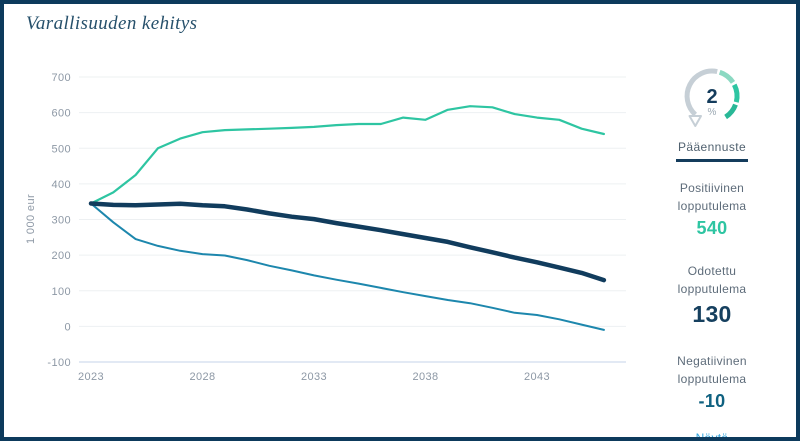  I want to click on expected-outcome-label-line1: Odotettu, so click(712, 271).